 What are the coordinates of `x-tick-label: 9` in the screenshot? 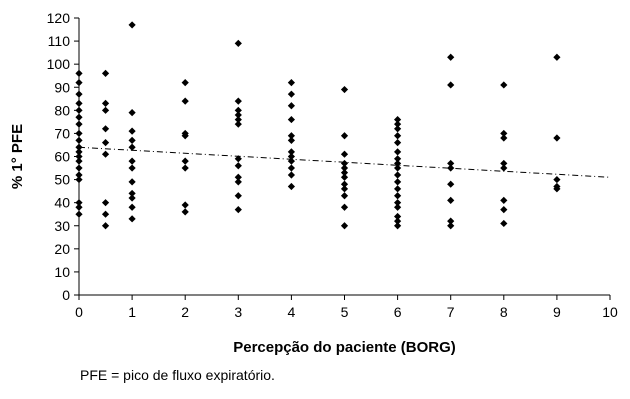 It's located at (557, 312).